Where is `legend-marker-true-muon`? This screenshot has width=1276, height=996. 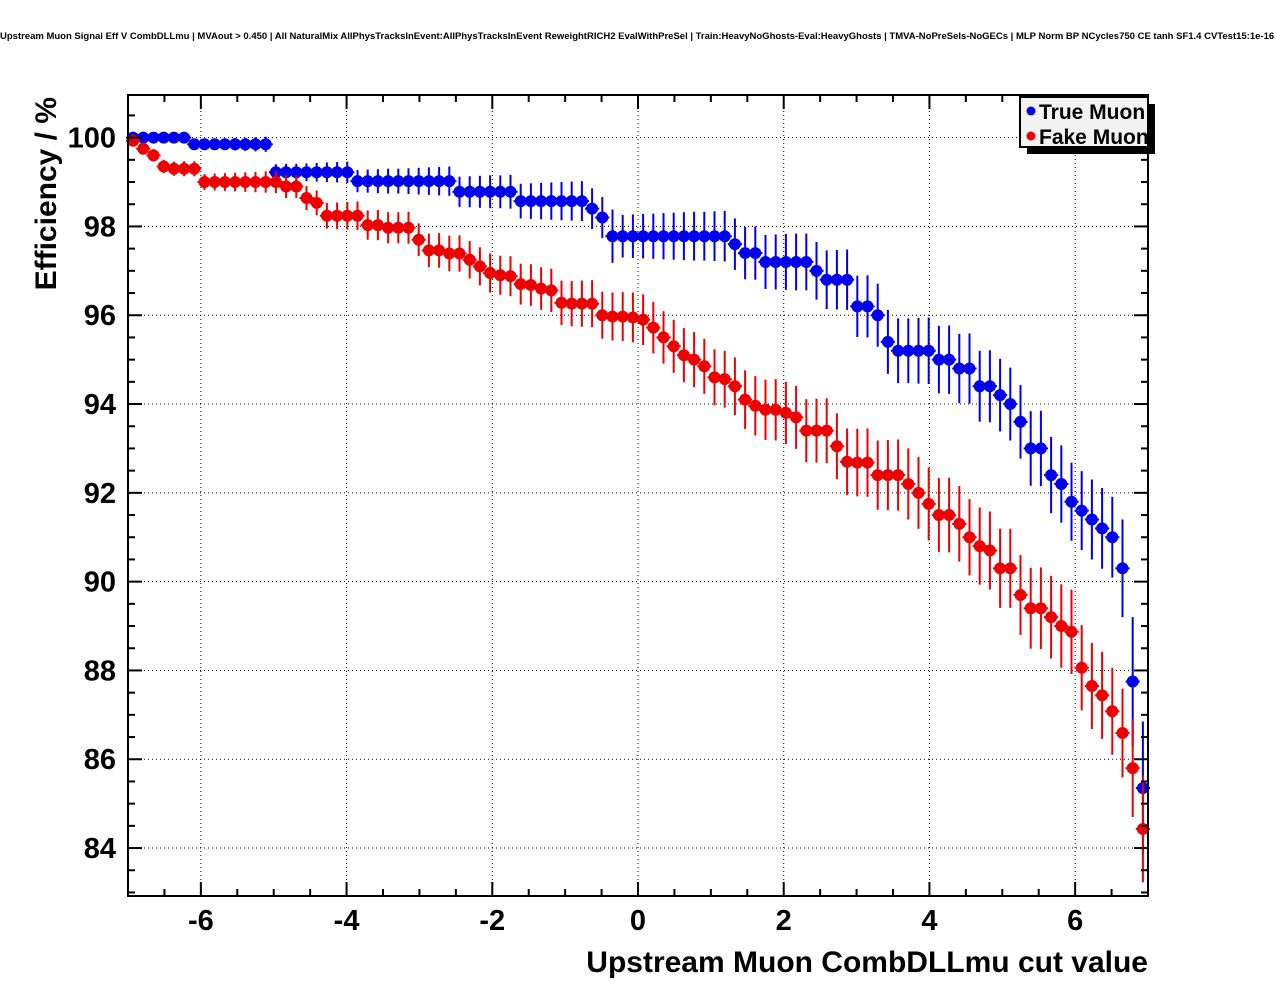
legend-marker-true-muon is located at coordinates (1031, 111).